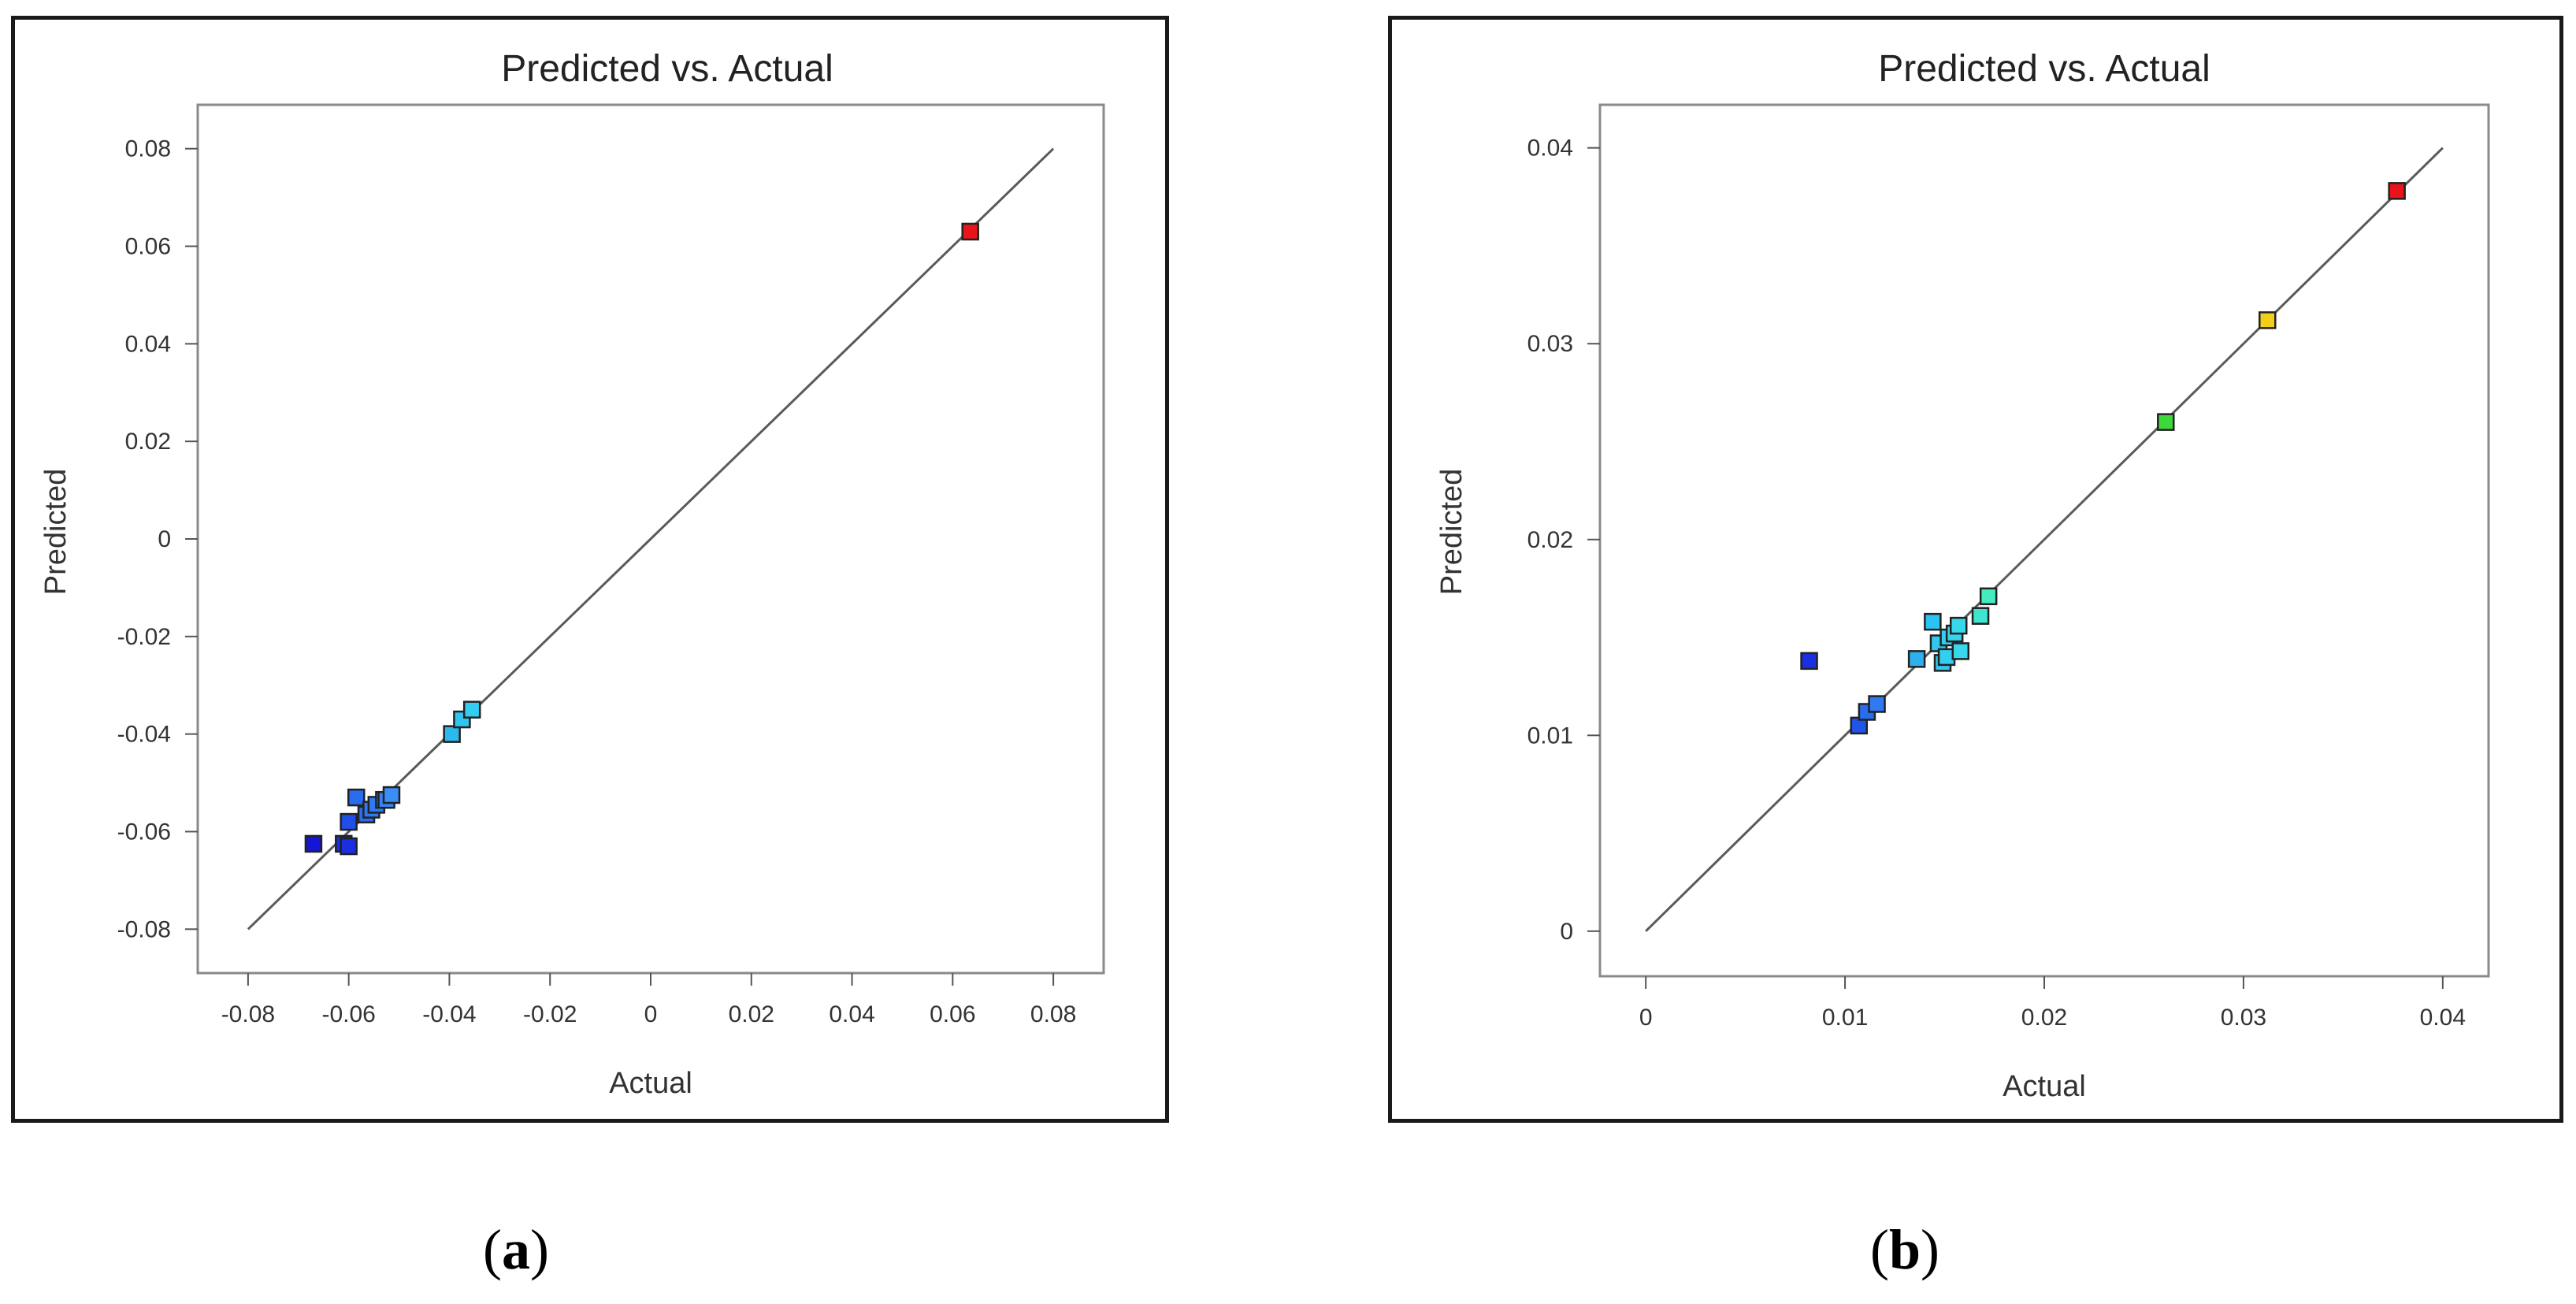 The width and height of the screenshot is (2576, 1304). What do you see at coordinates (516, 1249) in the screenshot?
I see `panel-caption-a: (a)` at bounding box center [516, 1249].